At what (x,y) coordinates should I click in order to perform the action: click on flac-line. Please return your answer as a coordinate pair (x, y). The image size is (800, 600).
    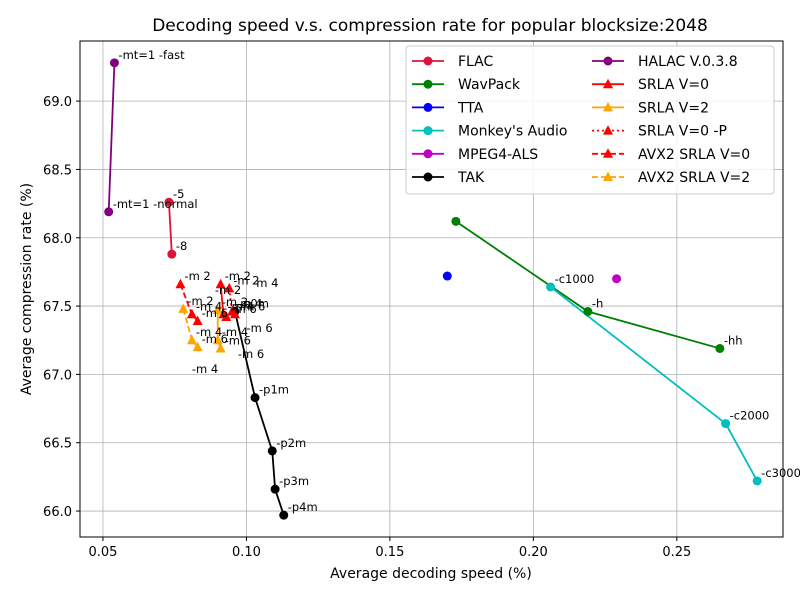
    Looking at the image, I should click on (170, 228).